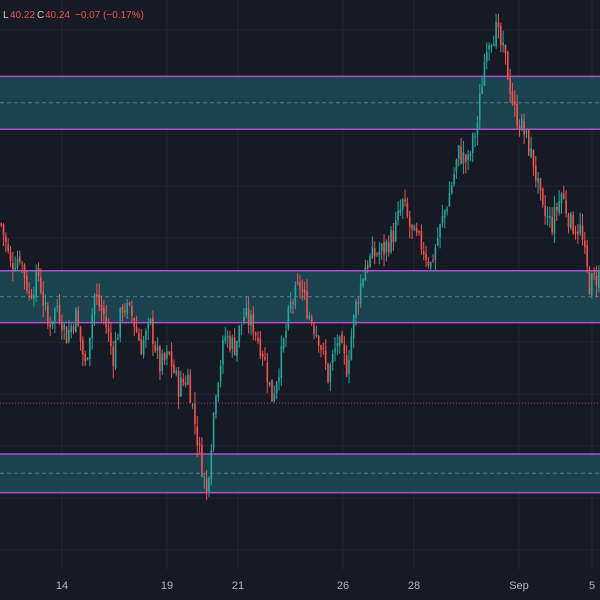 The image size is (600, 600). I want to click on low-value: 40.22, so click(22, 15).